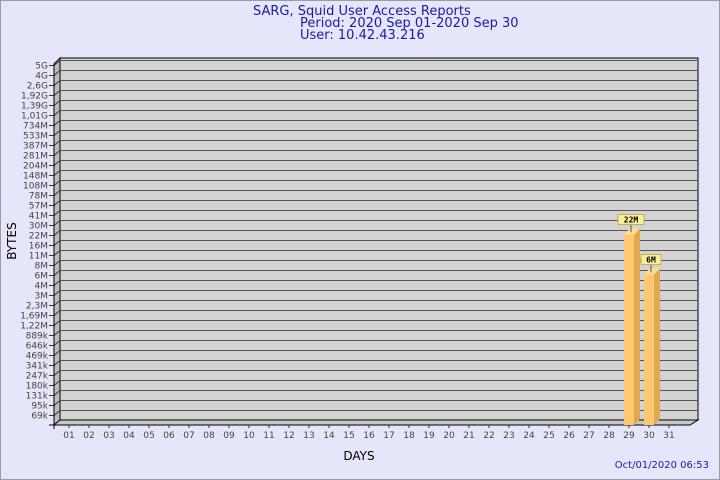  I want to click on report-user: User: 10.42.43.216, so click(362, 35).